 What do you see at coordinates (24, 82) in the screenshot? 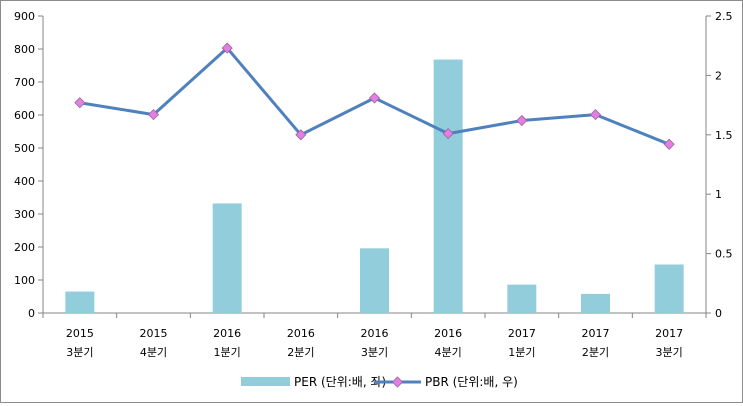
I see `y-left-tick-label: 700` at bounding box center [24, 82].